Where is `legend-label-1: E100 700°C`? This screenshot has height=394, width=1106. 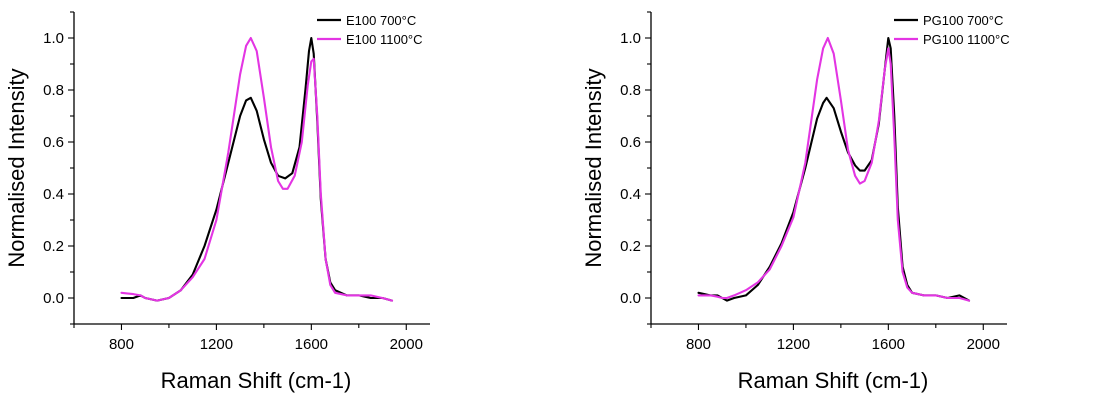
legend-label-1: E100 700°C is located at coordinates (381, 20).